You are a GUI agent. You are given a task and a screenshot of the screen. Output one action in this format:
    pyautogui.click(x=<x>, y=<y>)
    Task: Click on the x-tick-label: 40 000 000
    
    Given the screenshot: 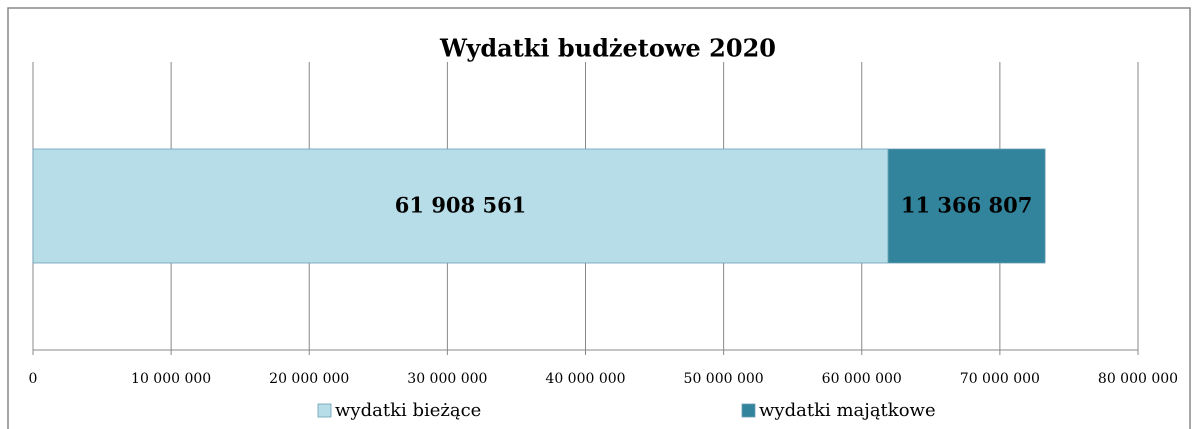 What is the action you would take?
    pyautogui.click(x=585, y=379)
    